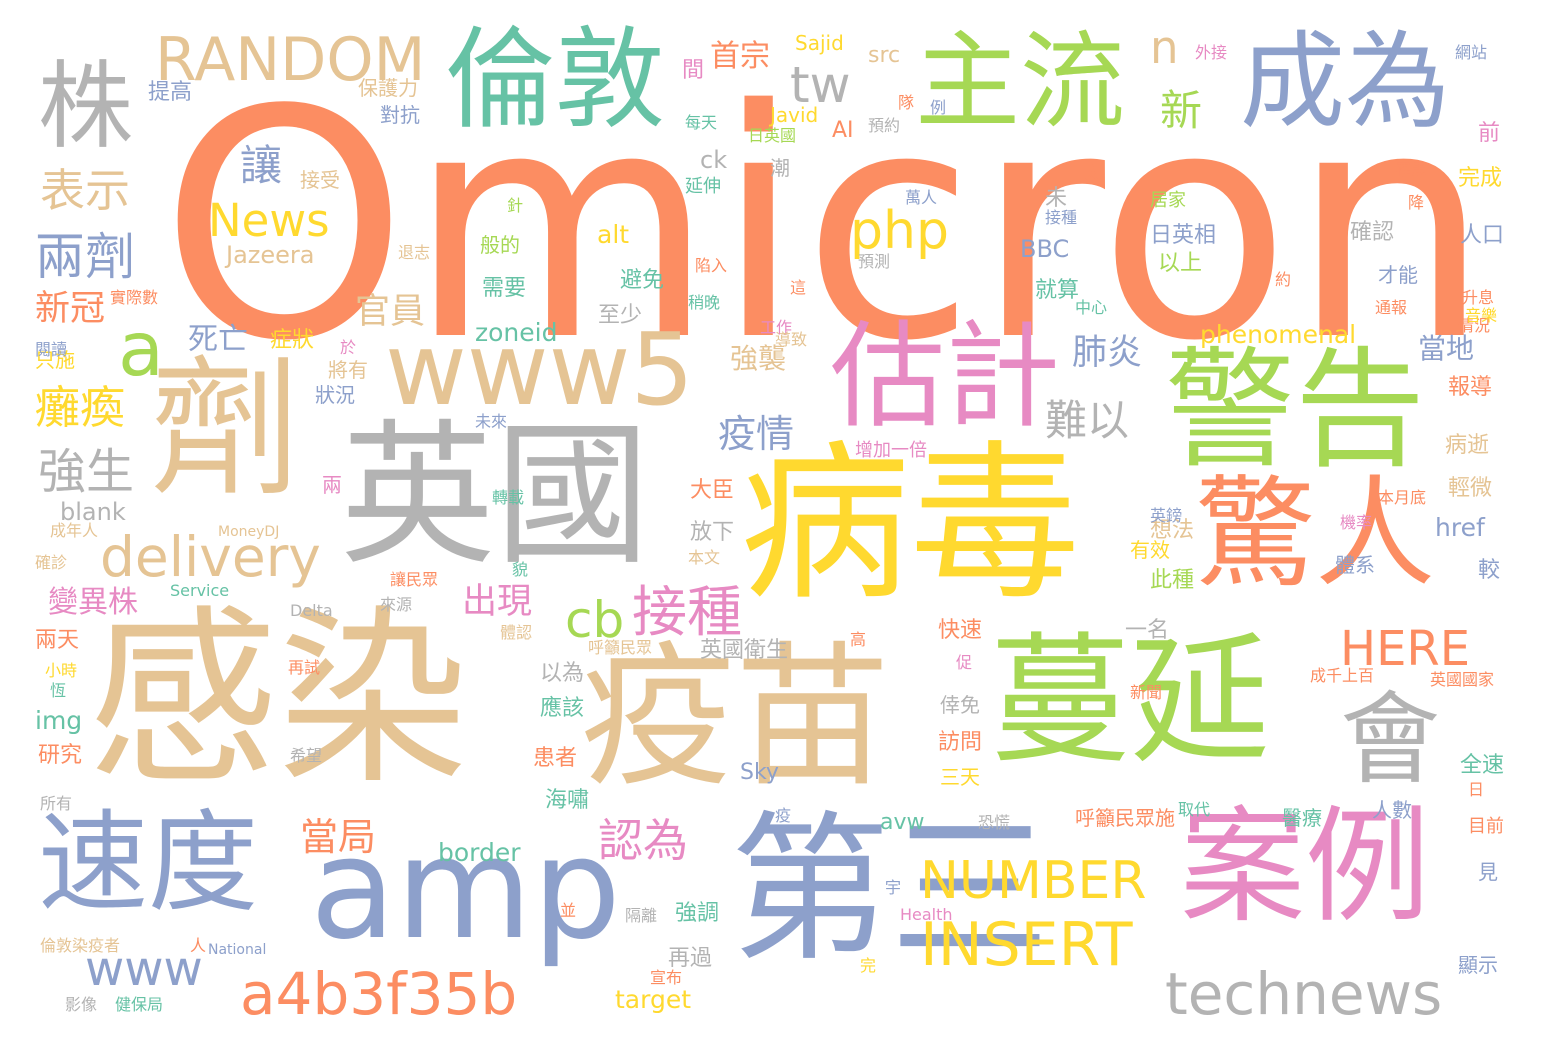 The height and width of the screenshot is (1052, 1548). I want to click on word-cjk-181: 宇, so click(893, 887).